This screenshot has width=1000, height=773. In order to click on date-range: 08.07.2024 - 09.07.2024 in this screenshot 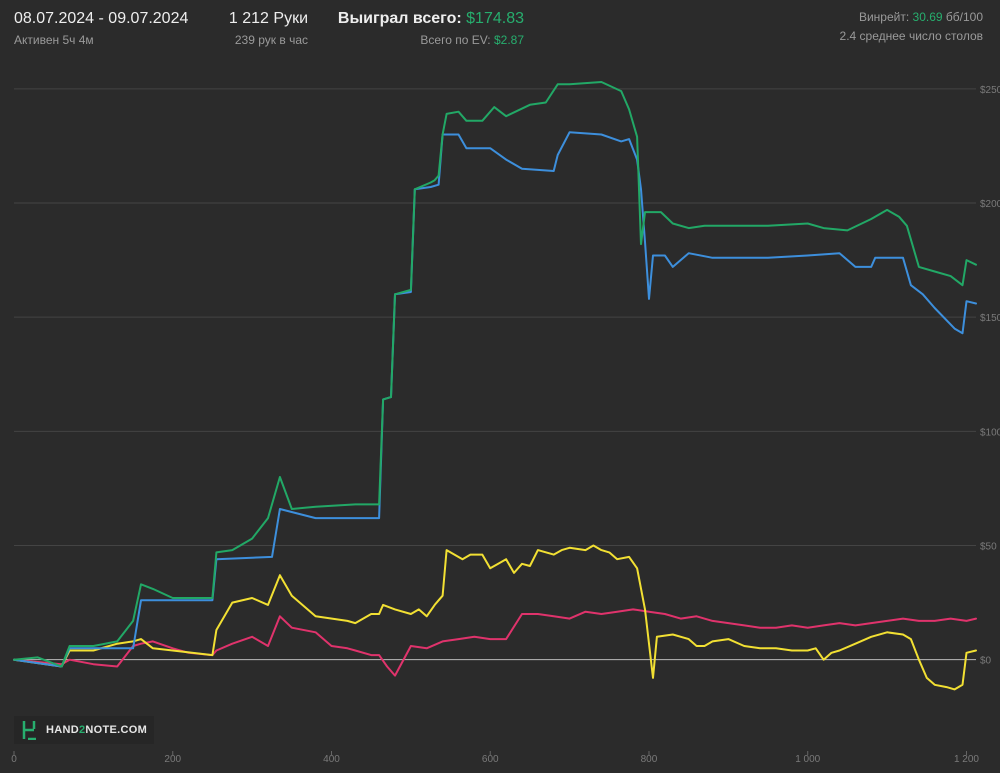, I will do `click(101, 18)`.